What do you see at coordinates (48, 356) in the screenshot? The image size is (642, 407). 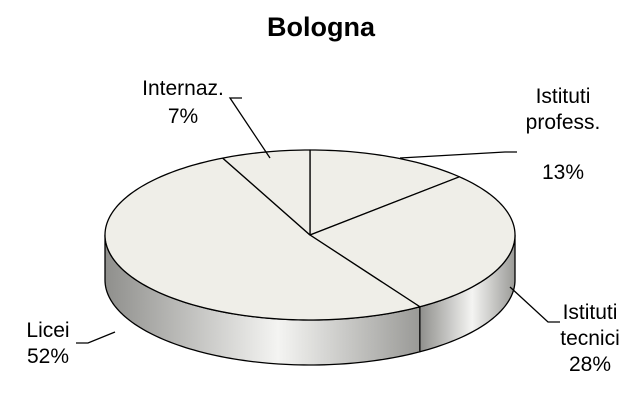 I see `value-label: 52%` at bounding box center [48, 356].